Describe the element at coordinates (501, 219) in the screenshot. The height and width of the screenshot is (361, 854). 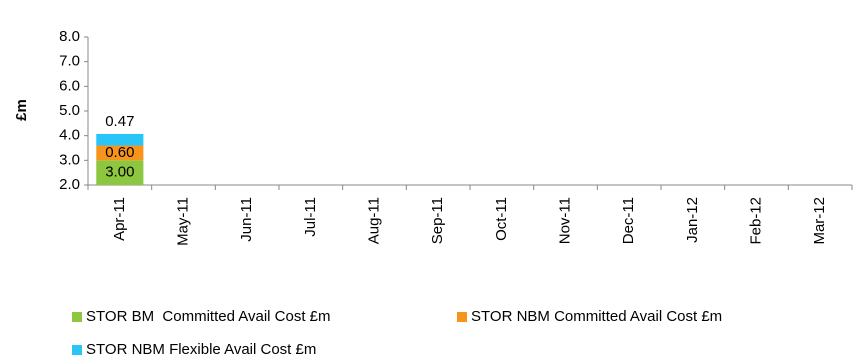
I see `x-tick-label: Oct-11` at that location.